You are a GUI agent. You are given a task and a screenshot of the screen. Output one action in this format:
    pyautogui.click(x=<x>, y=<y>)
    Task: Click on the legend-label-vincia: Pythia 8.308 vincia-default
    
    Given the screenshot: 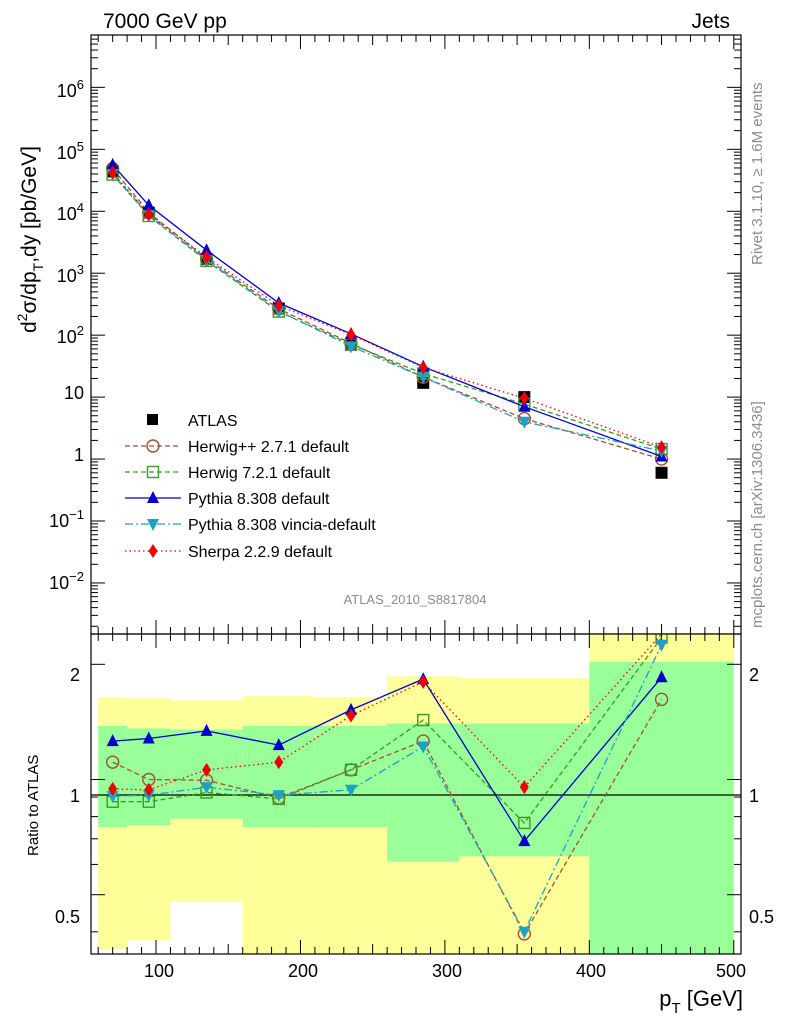 What is the action you would take?
    pyautogui.click(x=282, y=525)
    